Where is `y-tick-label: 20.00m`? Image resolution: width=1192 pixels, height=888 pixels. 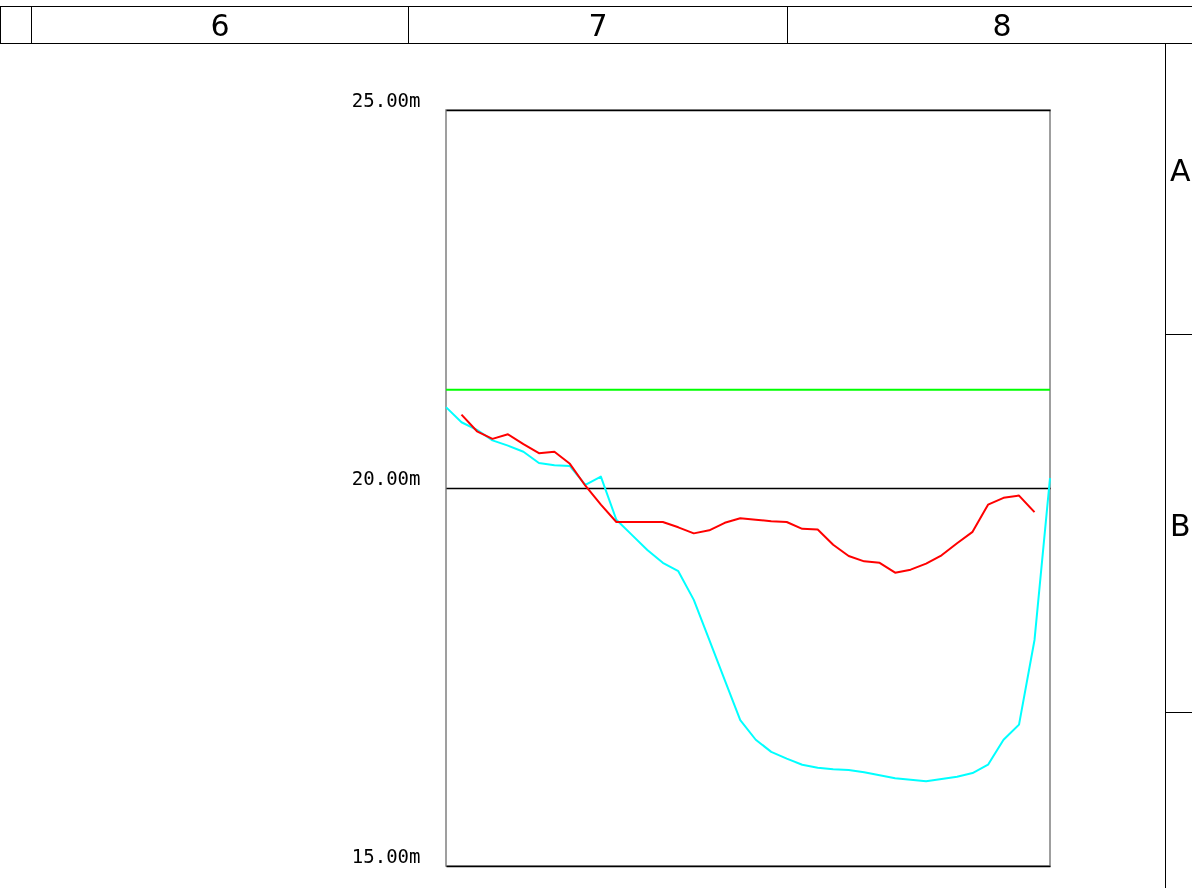 y-tick-label: 20.00m is located at coordinates (386, 477).